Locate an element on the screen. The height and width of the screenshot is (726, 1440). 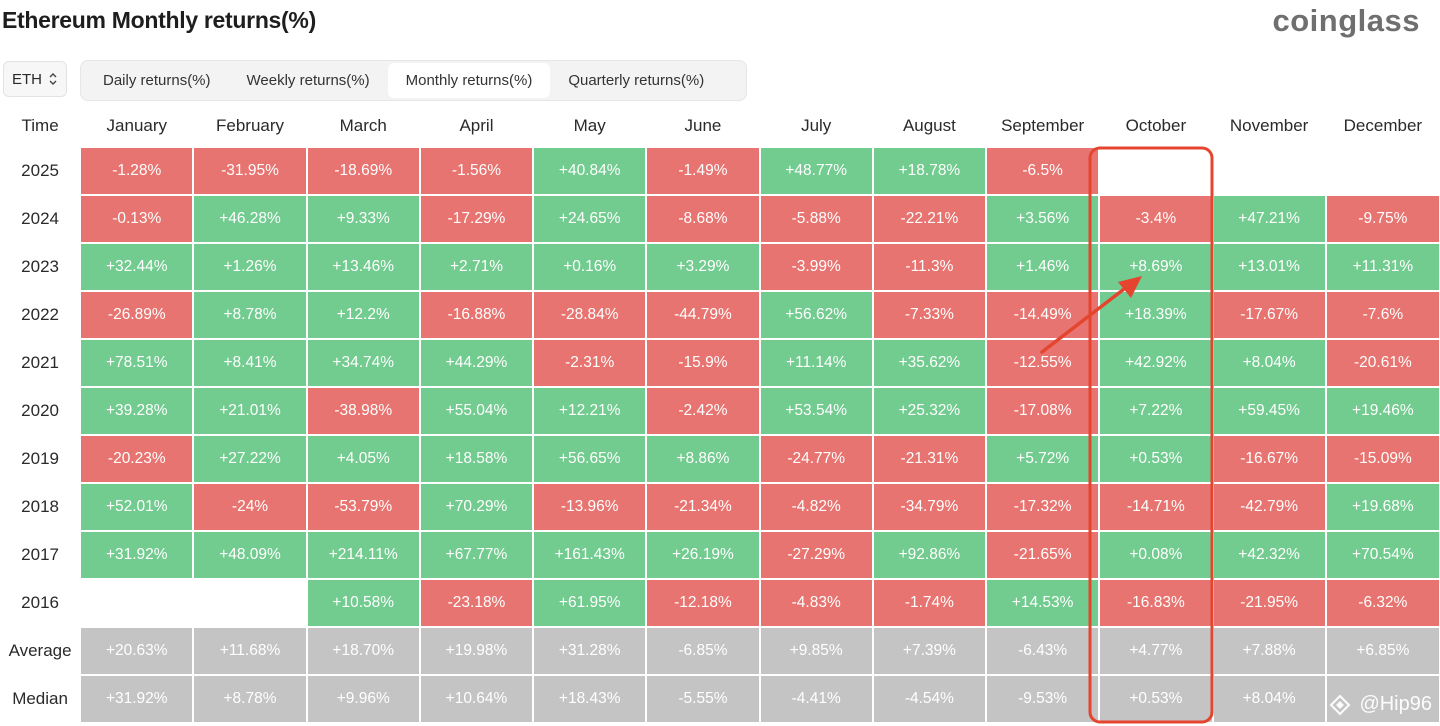
return-cell: +48.09% is located at coordinates (250, 555).